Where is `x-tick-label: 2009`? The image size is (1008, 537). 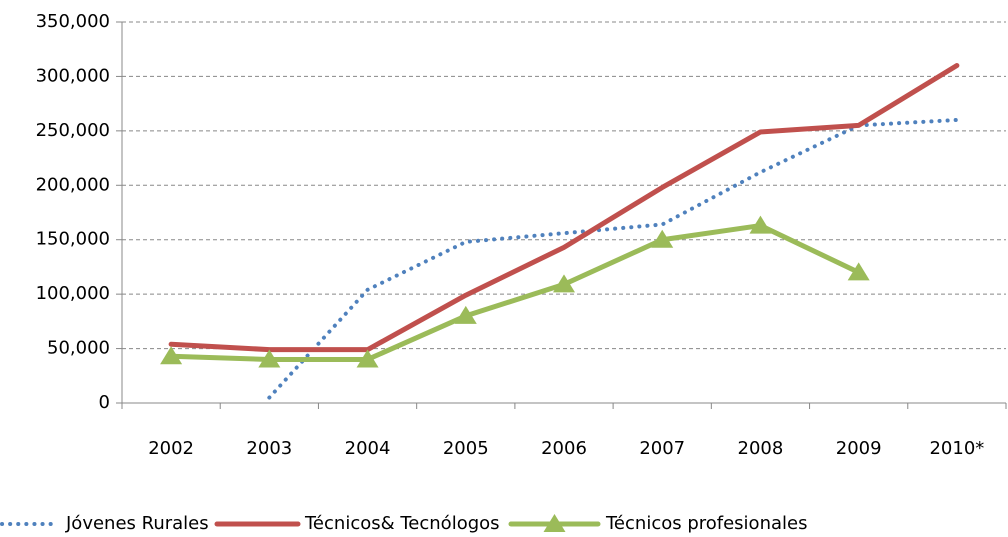
x-tick-label: 2009 is located at coordinates (859, 448).